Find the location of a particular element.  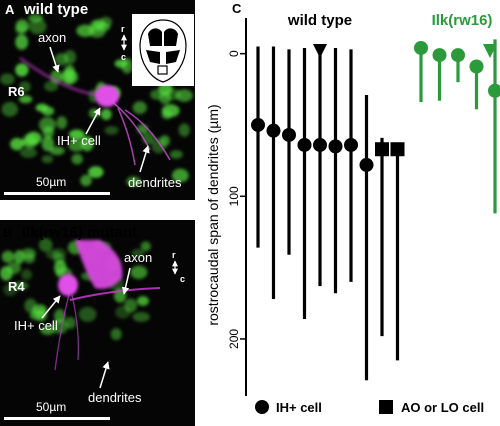

panel-b-dendrites-label: dendrites is located at coordinates (115, 397).